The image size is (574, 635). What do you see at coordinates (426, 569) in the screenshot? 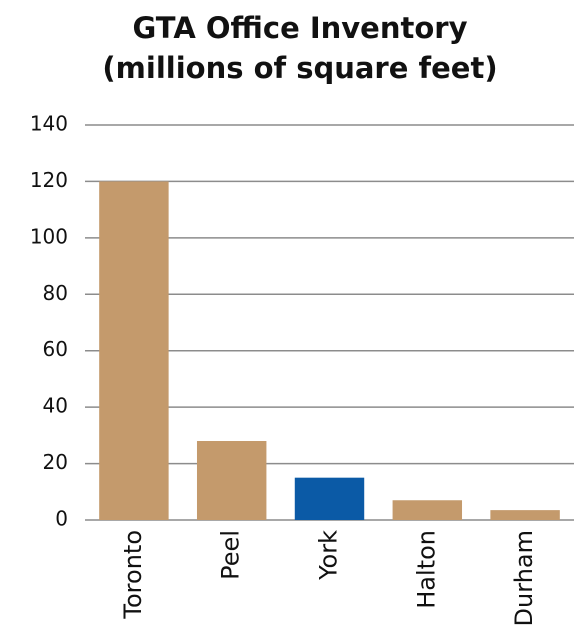
I see `x-tick-label: Halton` at bounding box center [426, 569].